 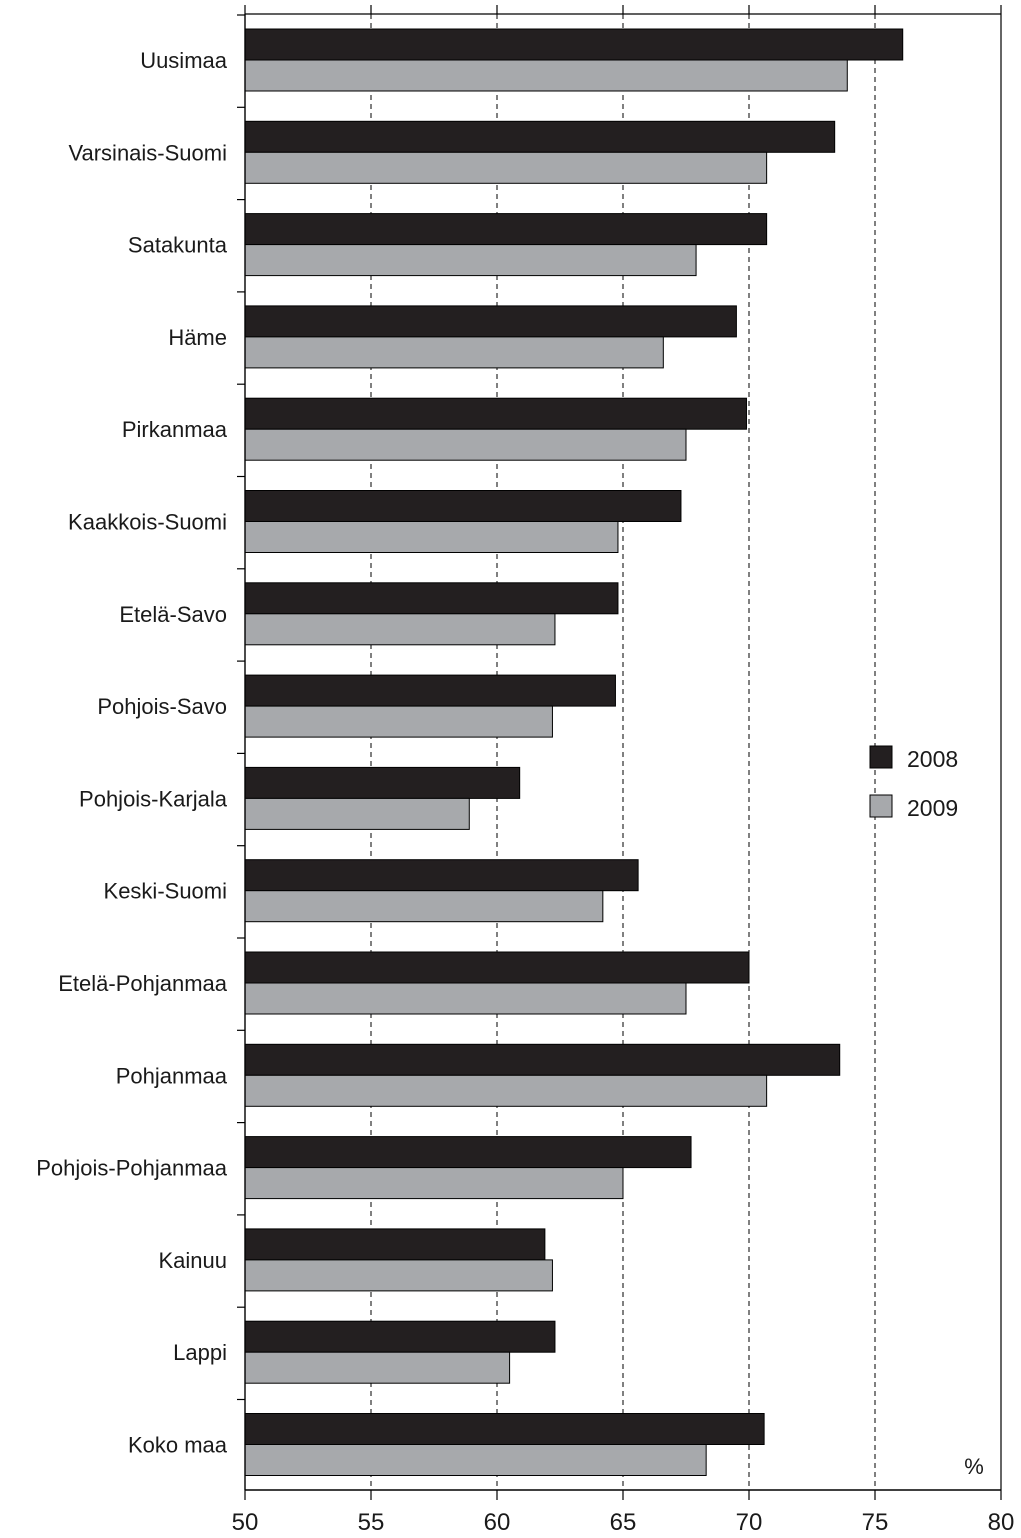 I want to click on tick-labels: 50 55 60 65 70 75 80, so click(x=623, y=1522).